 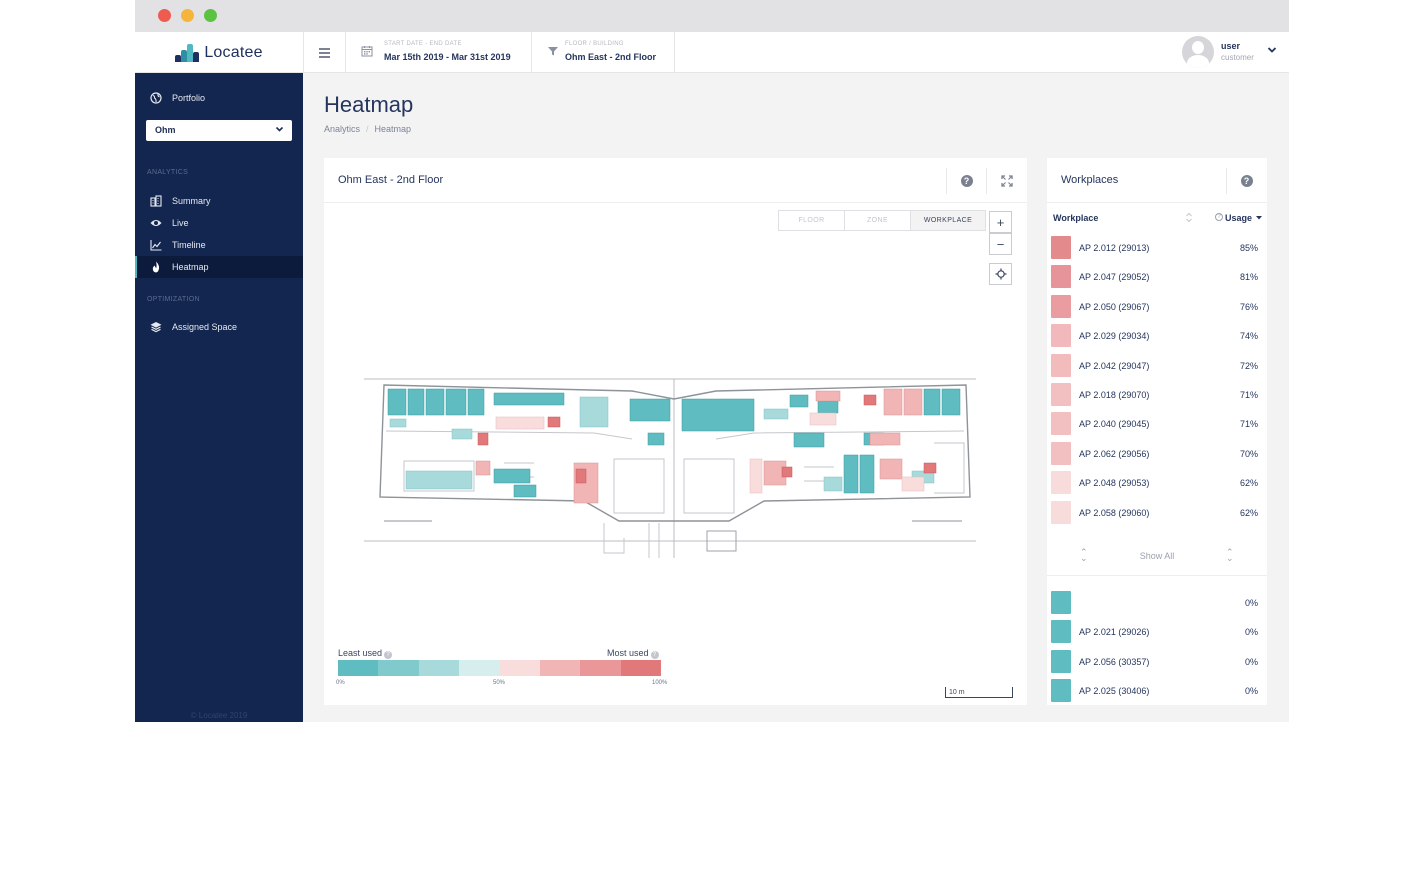 I want to click on breadcrumb-analytics: Analytics, so click(x=342, y=129).